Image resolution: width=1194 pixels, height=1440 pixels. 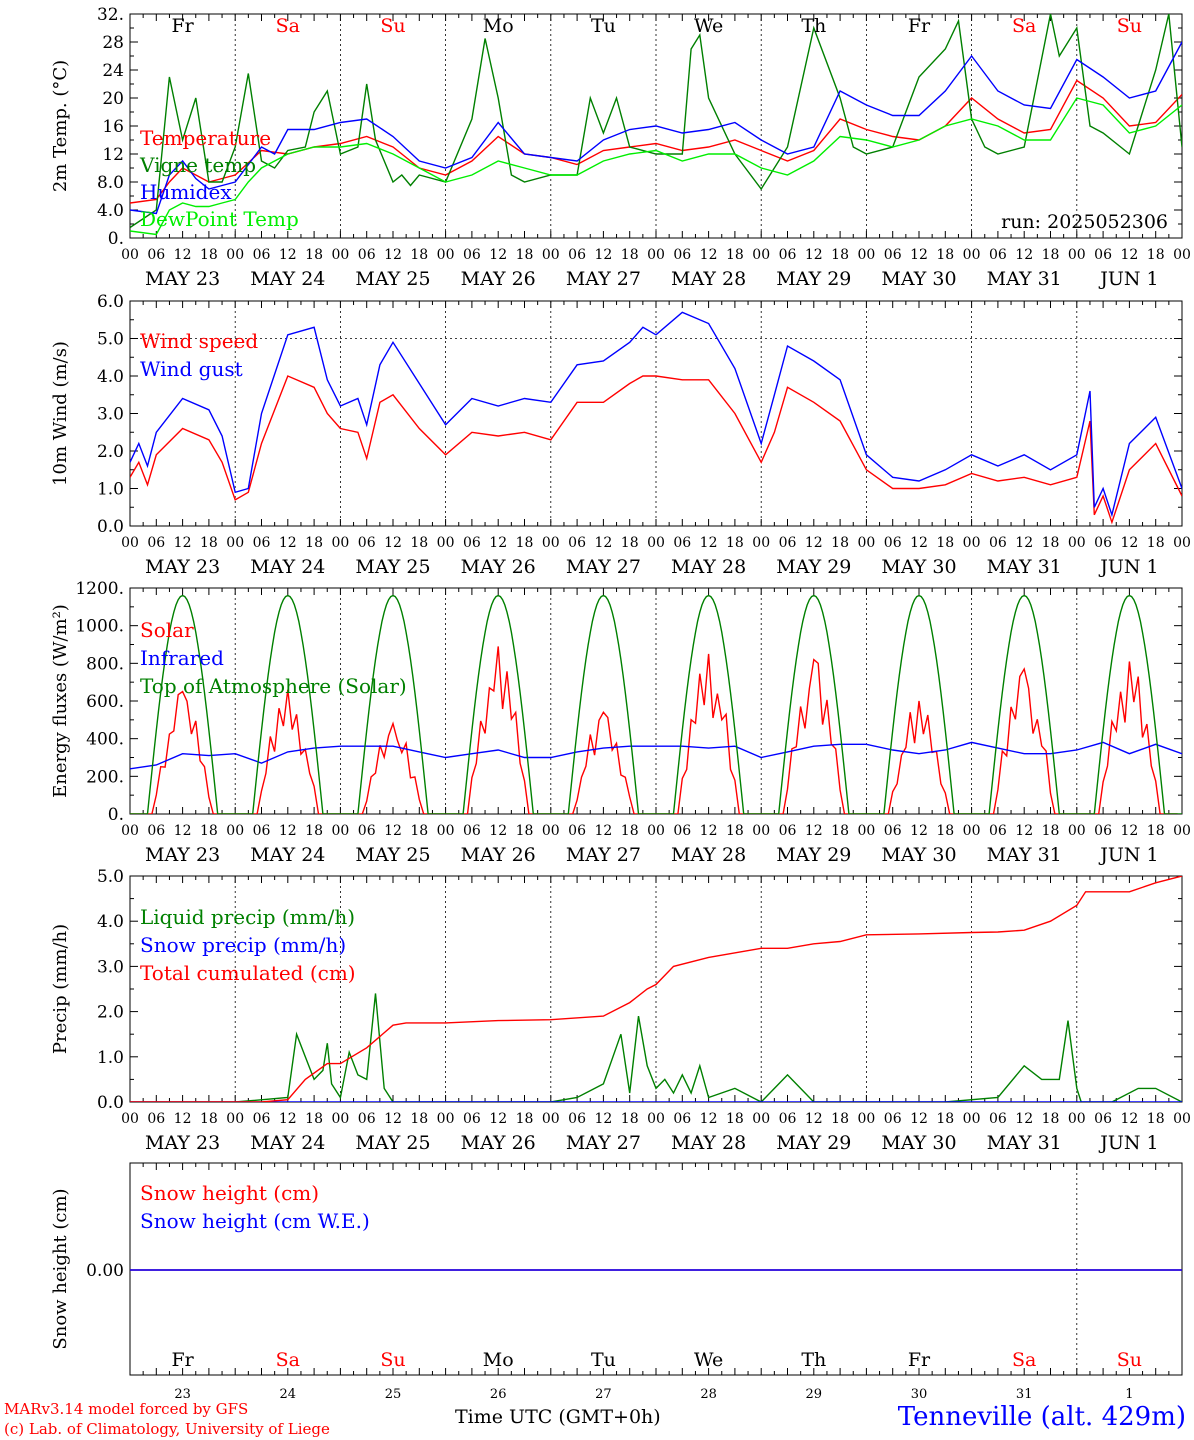 I want to click on y-tick-label: 2.0, so click(x=110, y=1013).